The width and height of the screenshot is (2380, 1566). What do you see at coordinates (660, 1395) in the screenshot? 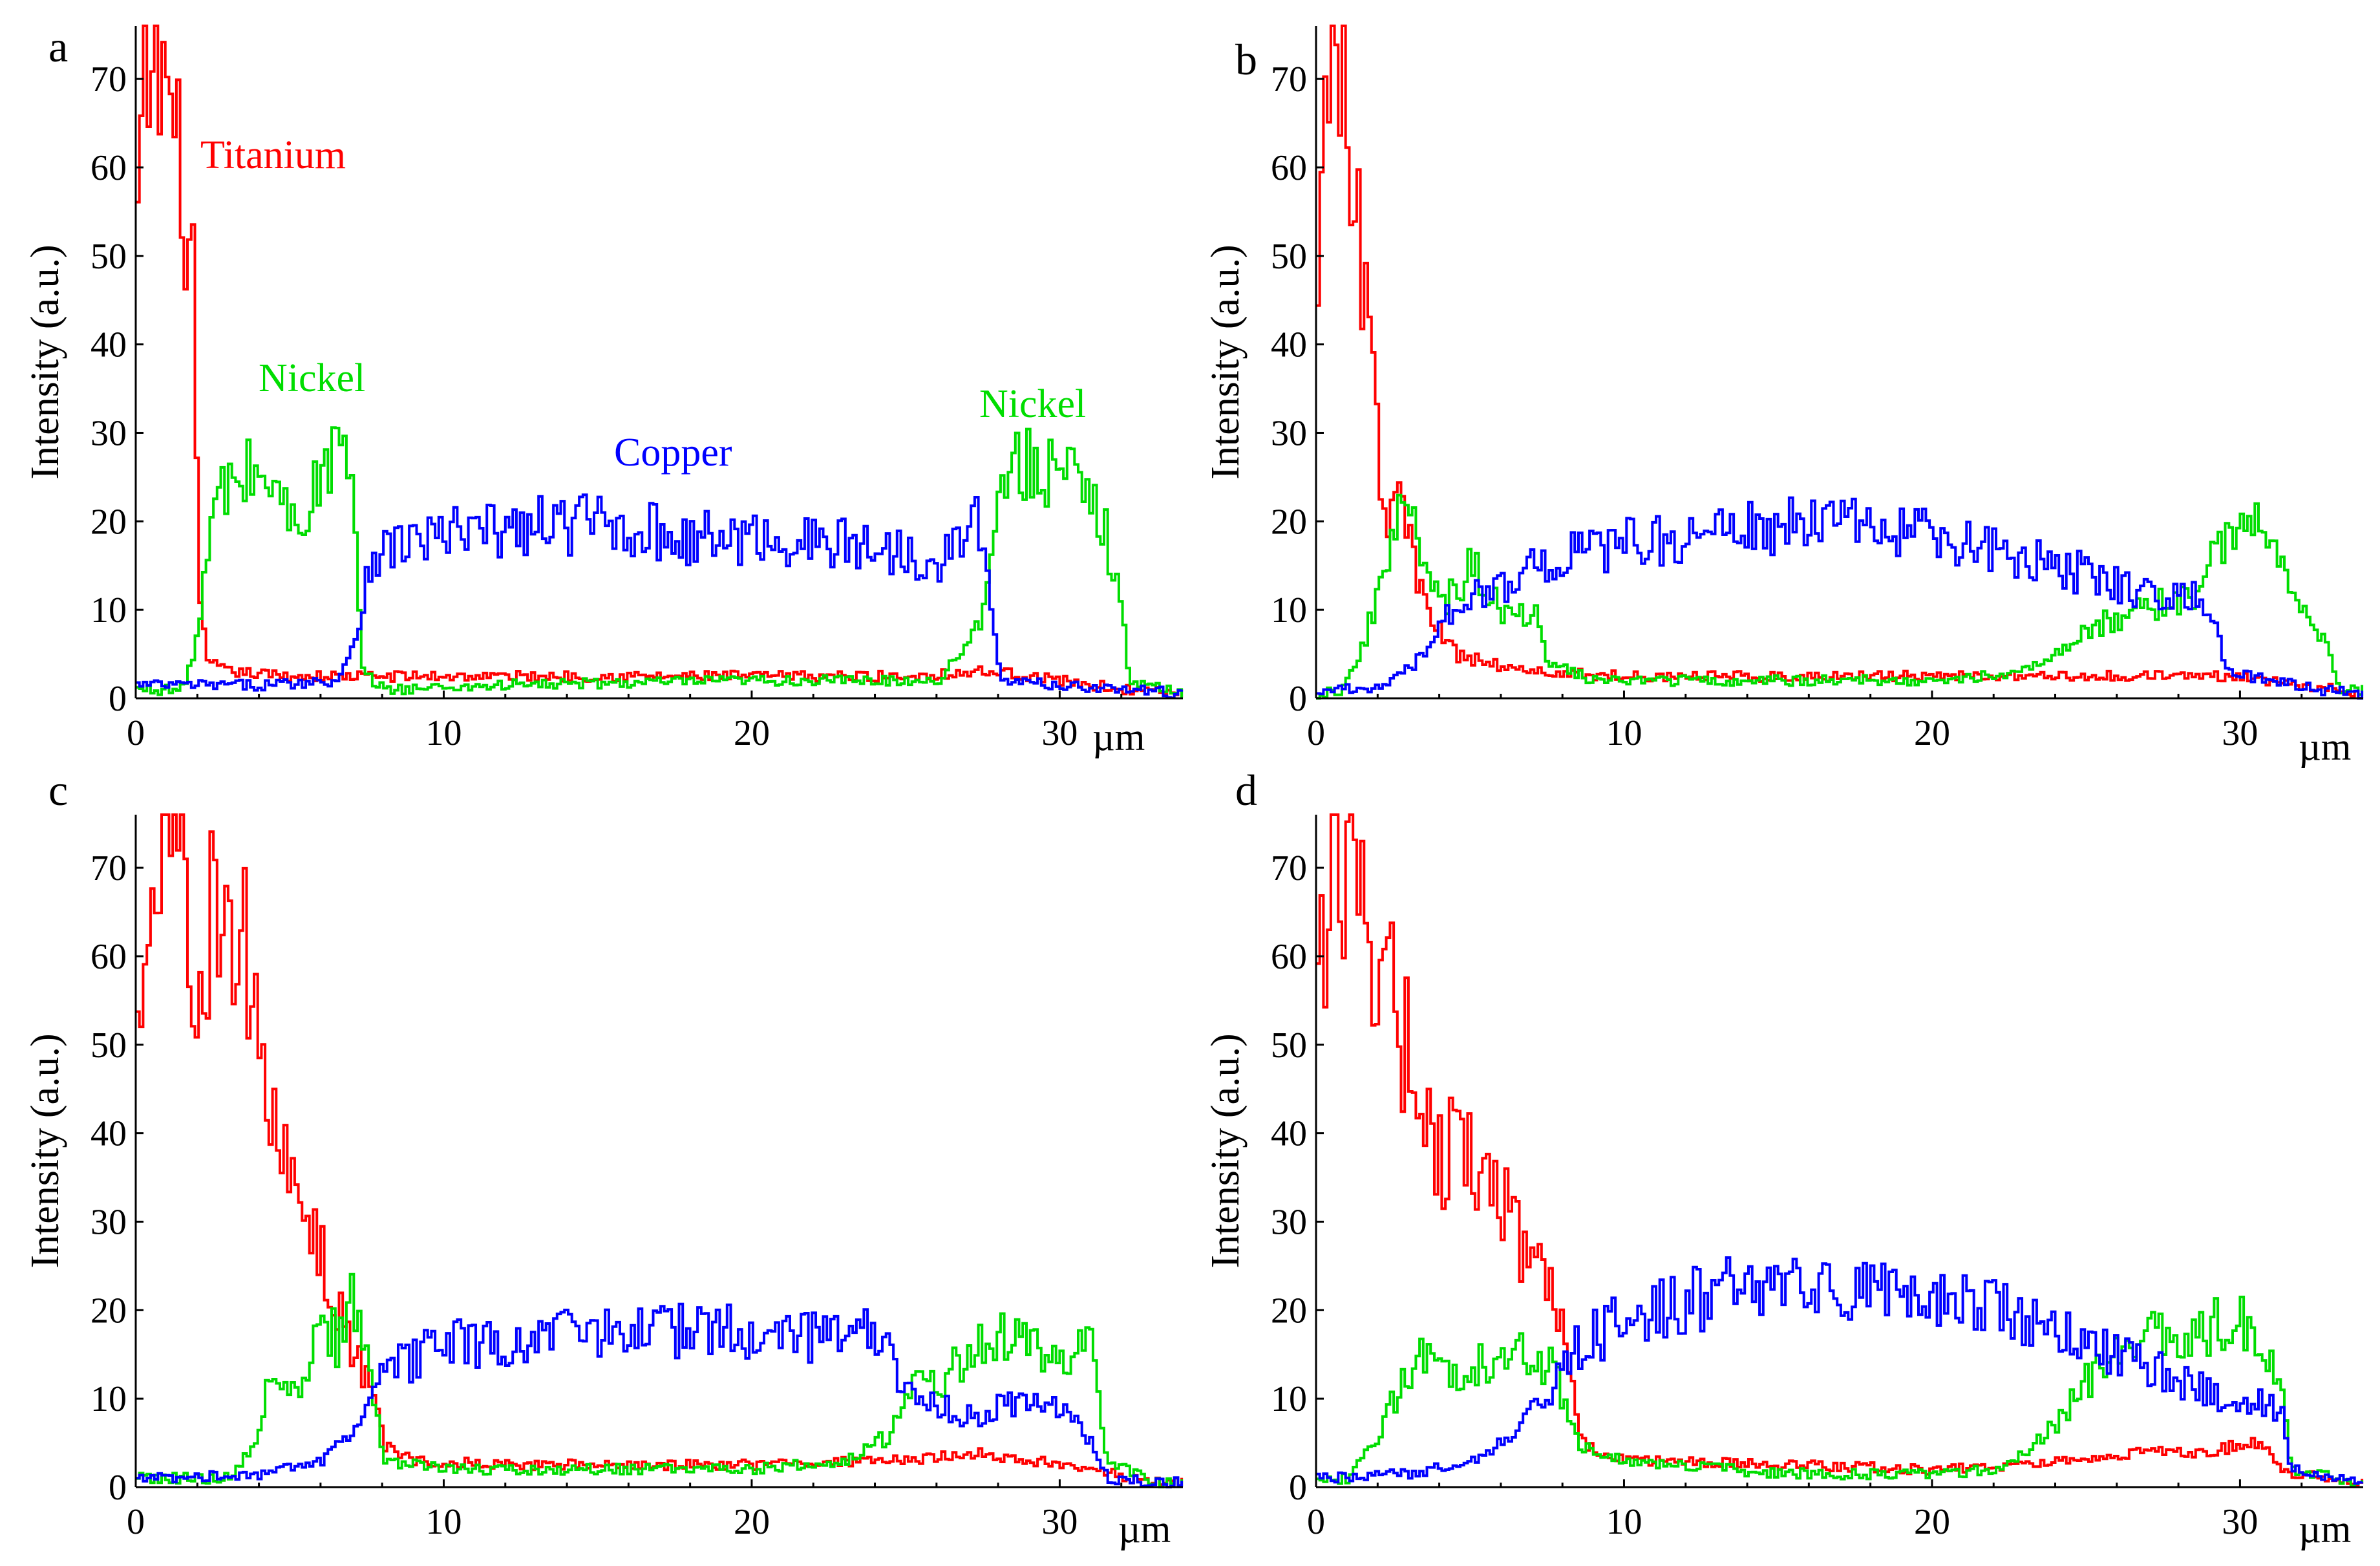
I see `panel-c-series-copper` at bounding box center [660, 1395].